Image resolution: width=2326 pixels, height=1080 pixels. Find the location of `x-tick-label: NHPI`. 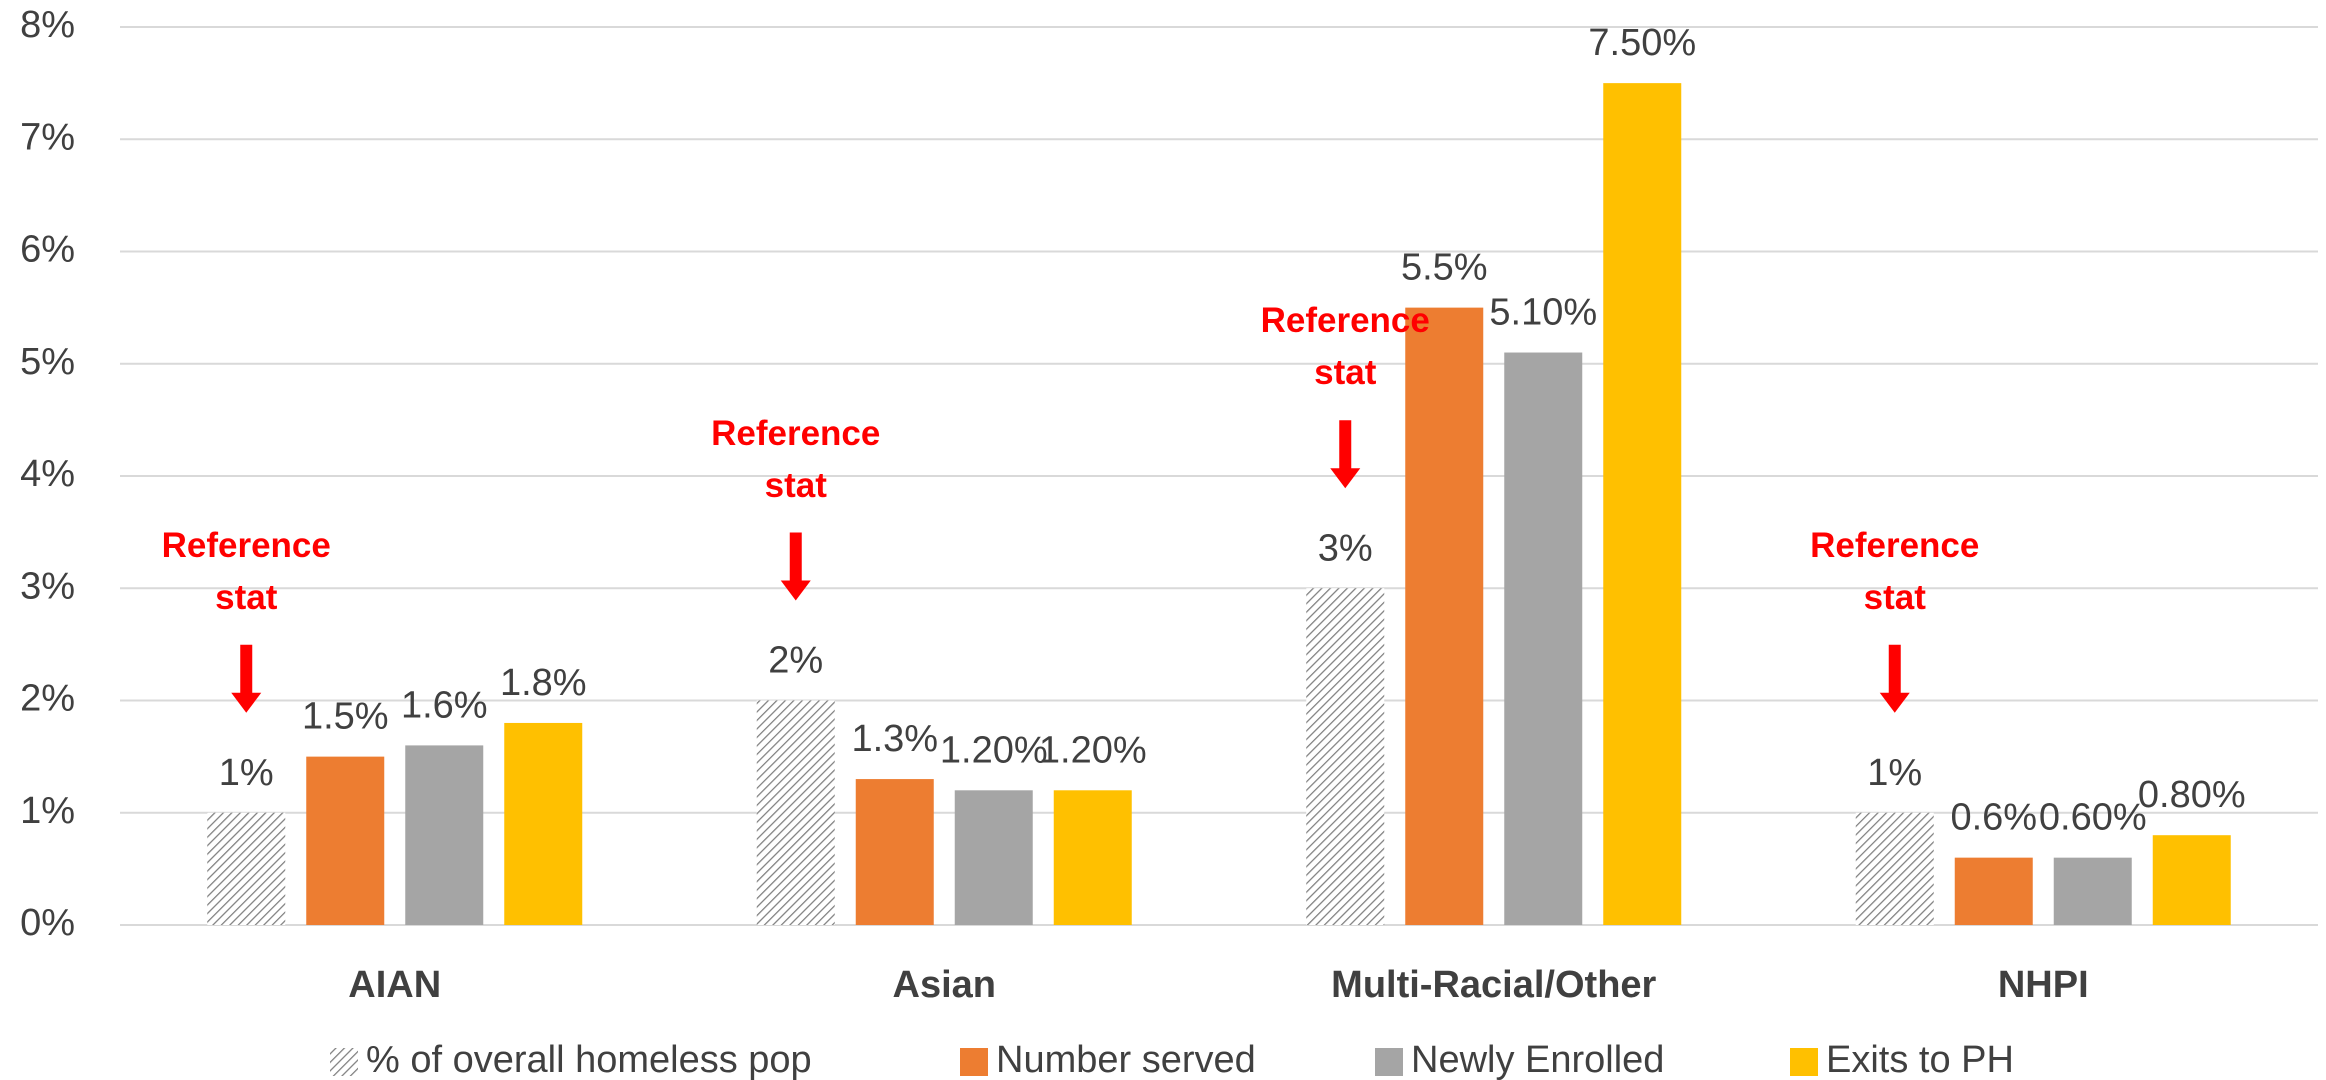

x-tick-label: NHPI is located at coordinates (2043, 985).